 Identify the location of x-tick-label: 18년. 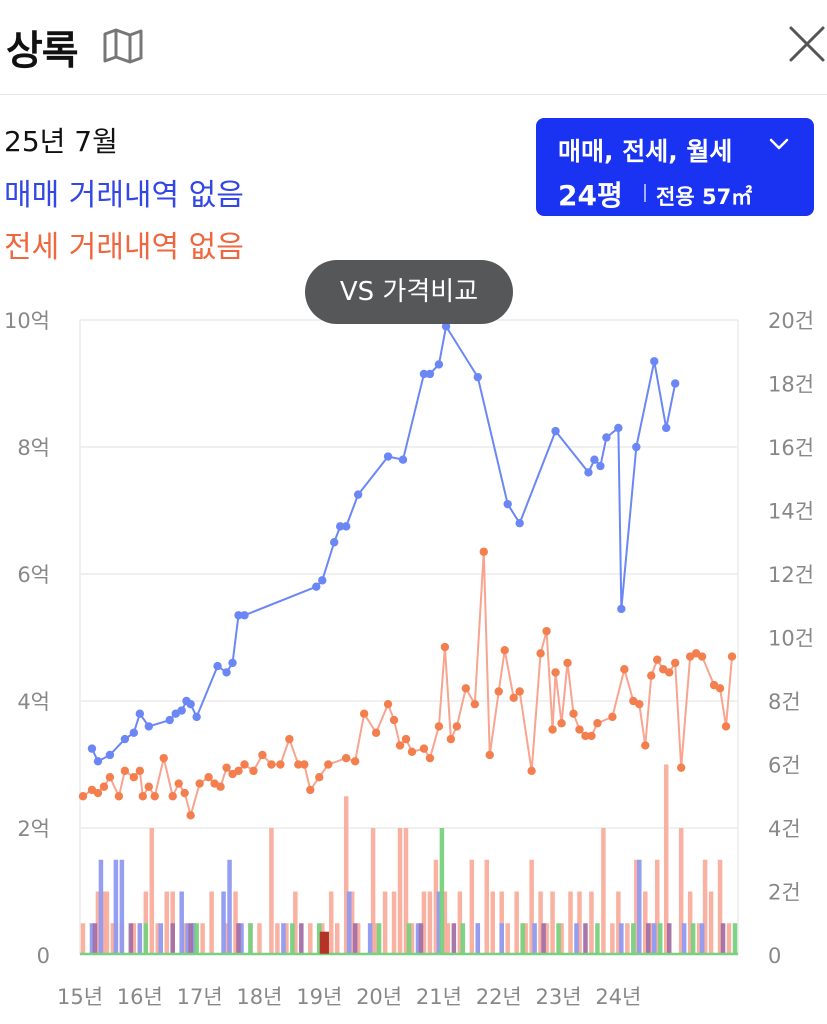
(259, 997).